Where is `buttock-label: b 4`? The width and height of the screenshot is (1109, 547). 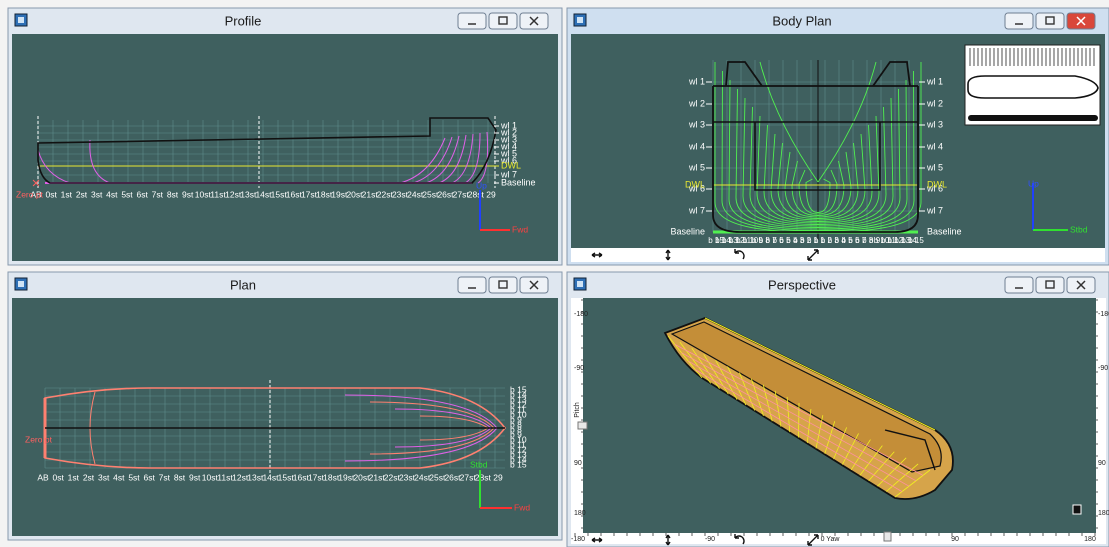
buttock-label: b 4 is located at coordinates (841, 240).